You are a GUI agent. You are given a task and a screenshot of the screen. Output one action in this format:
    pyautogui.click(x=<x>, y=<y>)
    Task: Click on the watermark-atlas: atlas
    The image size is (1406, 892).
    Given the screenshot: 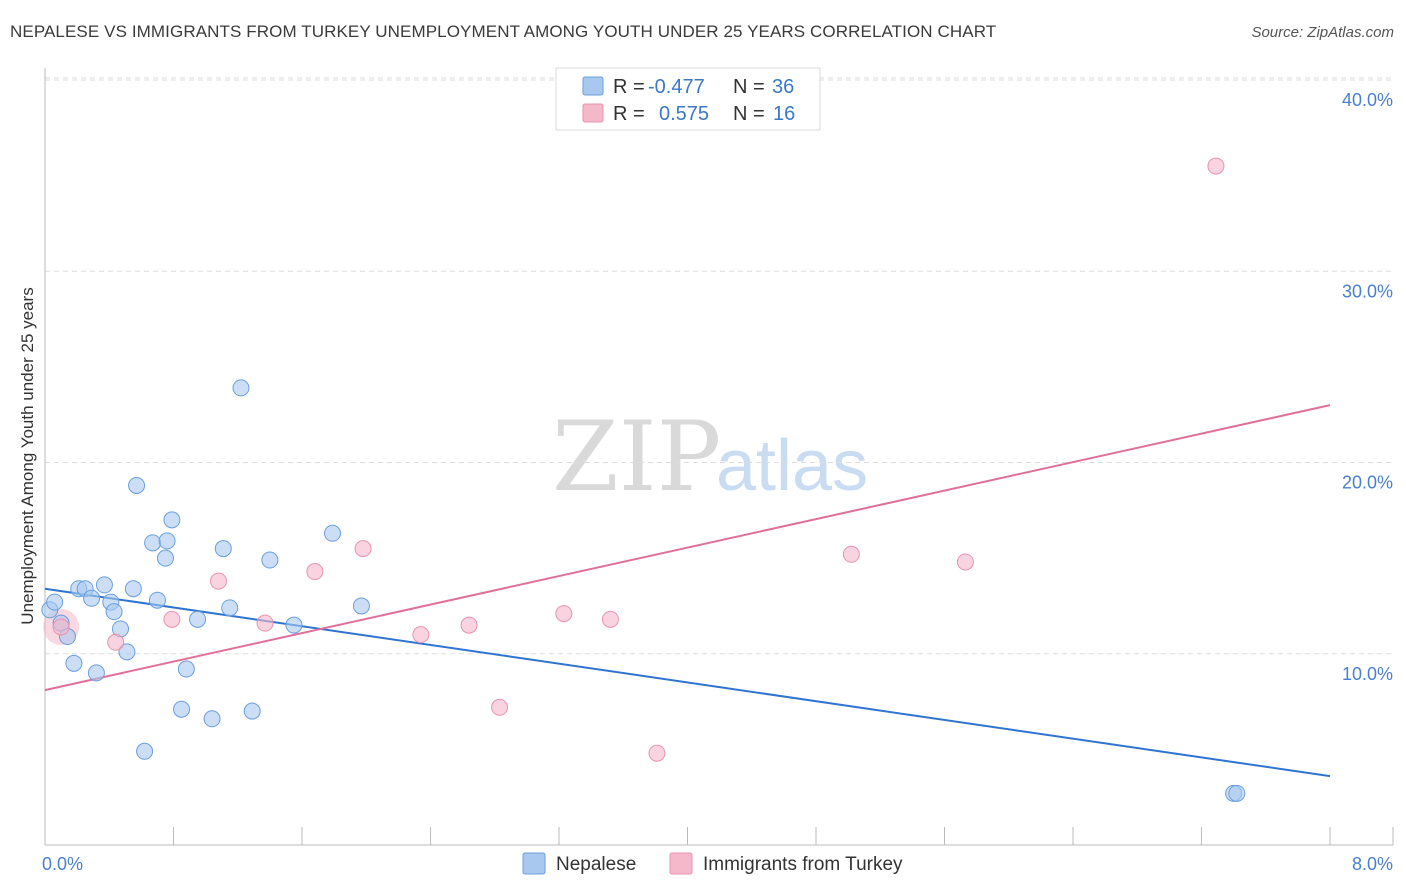 What is the action you would take?
    pyautogui.click(x=792, y=466)
    